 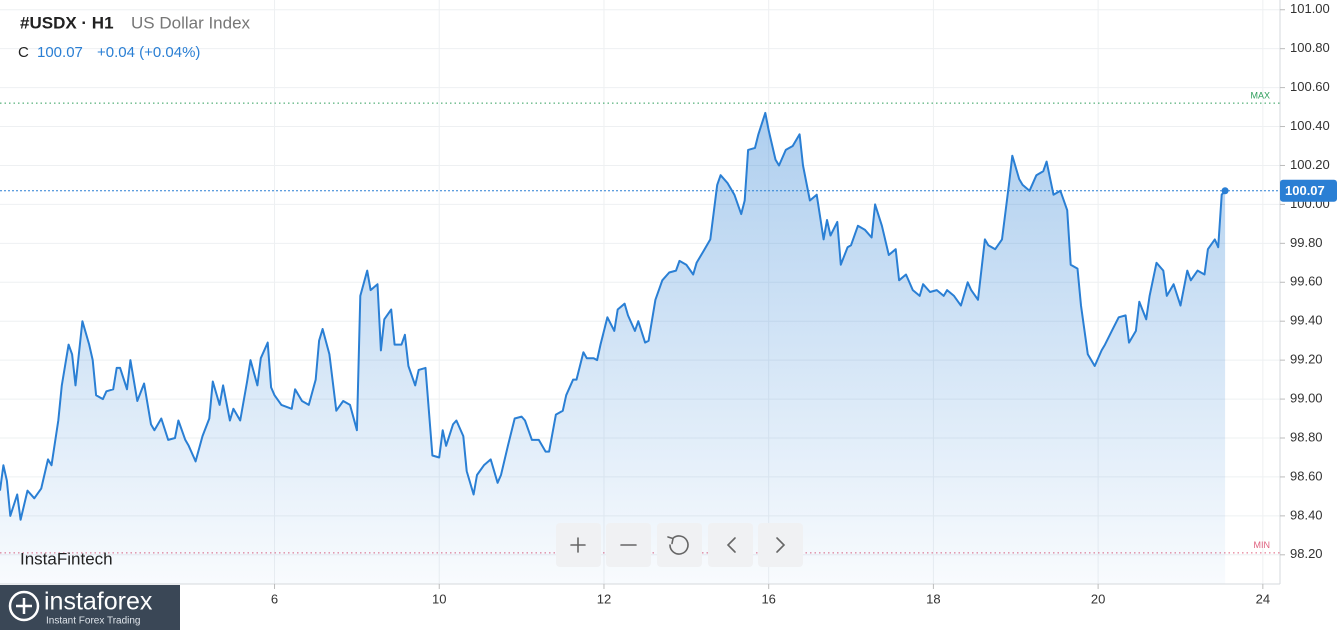 I want to click on scroll-left-button, so click(x=730, y=545).